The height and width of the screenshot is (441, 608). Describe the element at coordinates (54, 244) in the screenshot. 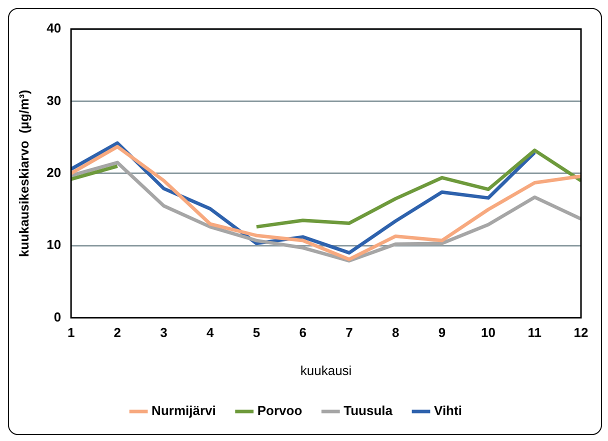

I see `y-tick-label: 10` at that location.